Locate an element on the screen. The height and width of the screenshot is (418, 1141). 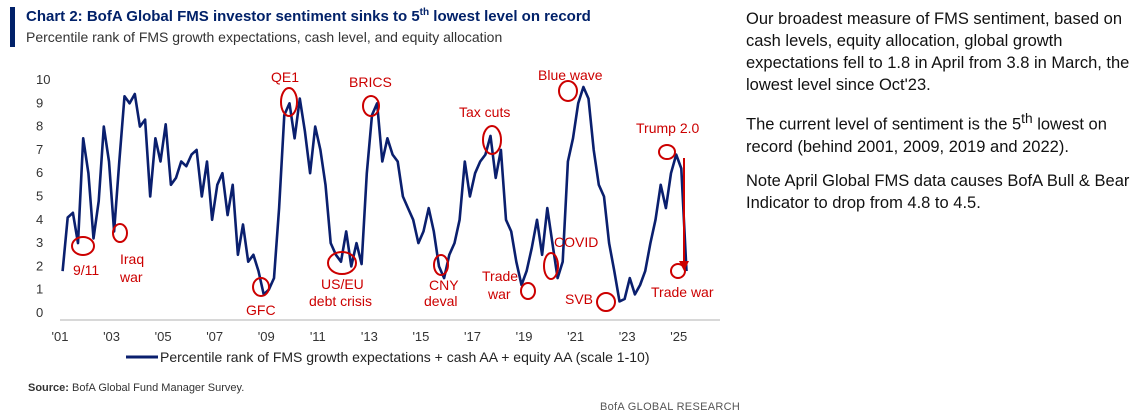
annotation-trade: Trade is located at coordinates (500, 276).